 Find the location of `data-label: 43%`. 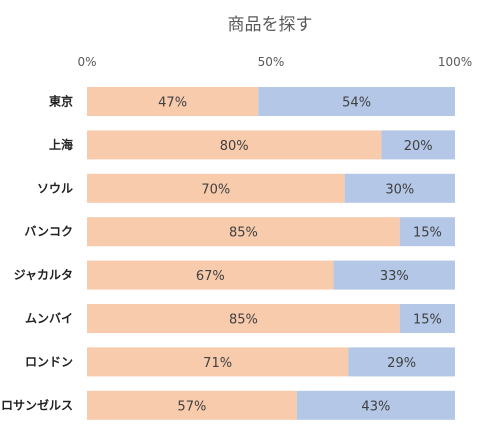

data-label: 43% is located at coordinates (375, 406).